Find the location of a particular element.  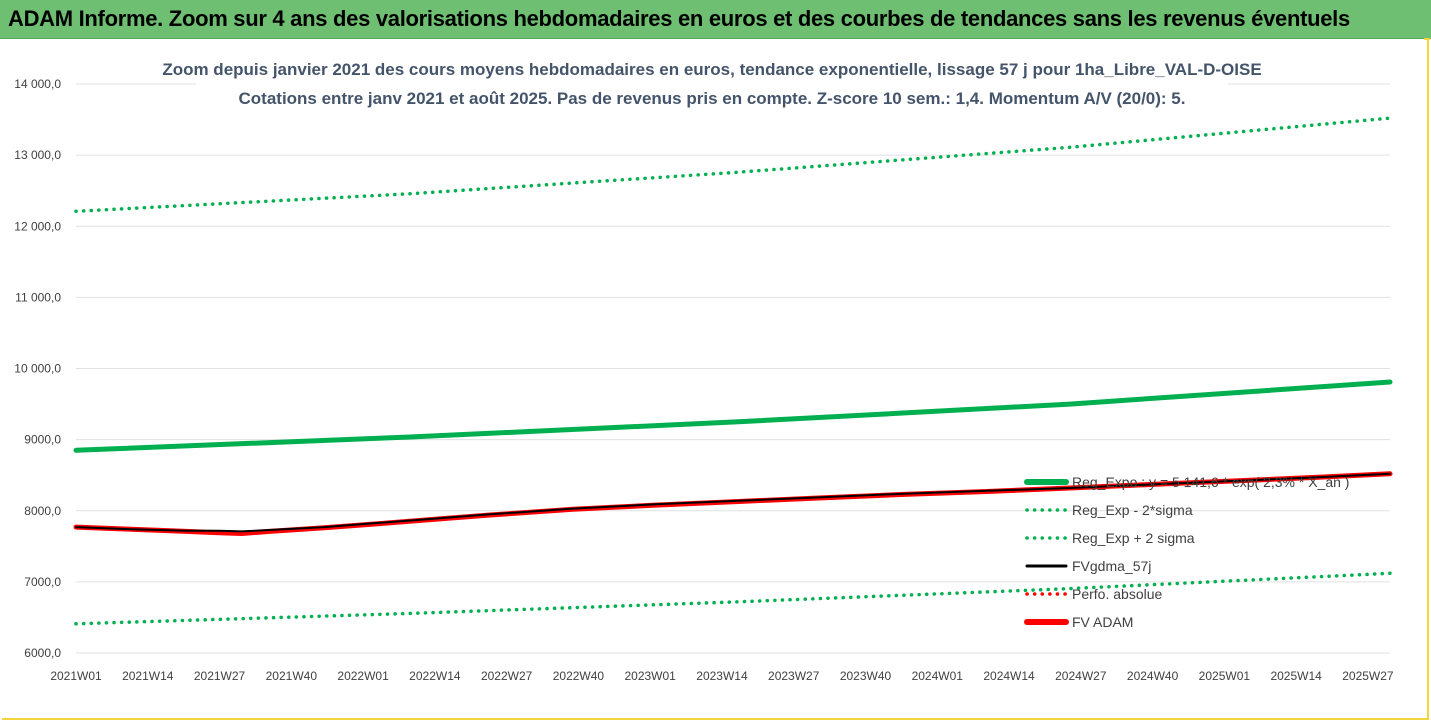

x-tick-label: 2024W40 is located at coordinates (1153, 676).